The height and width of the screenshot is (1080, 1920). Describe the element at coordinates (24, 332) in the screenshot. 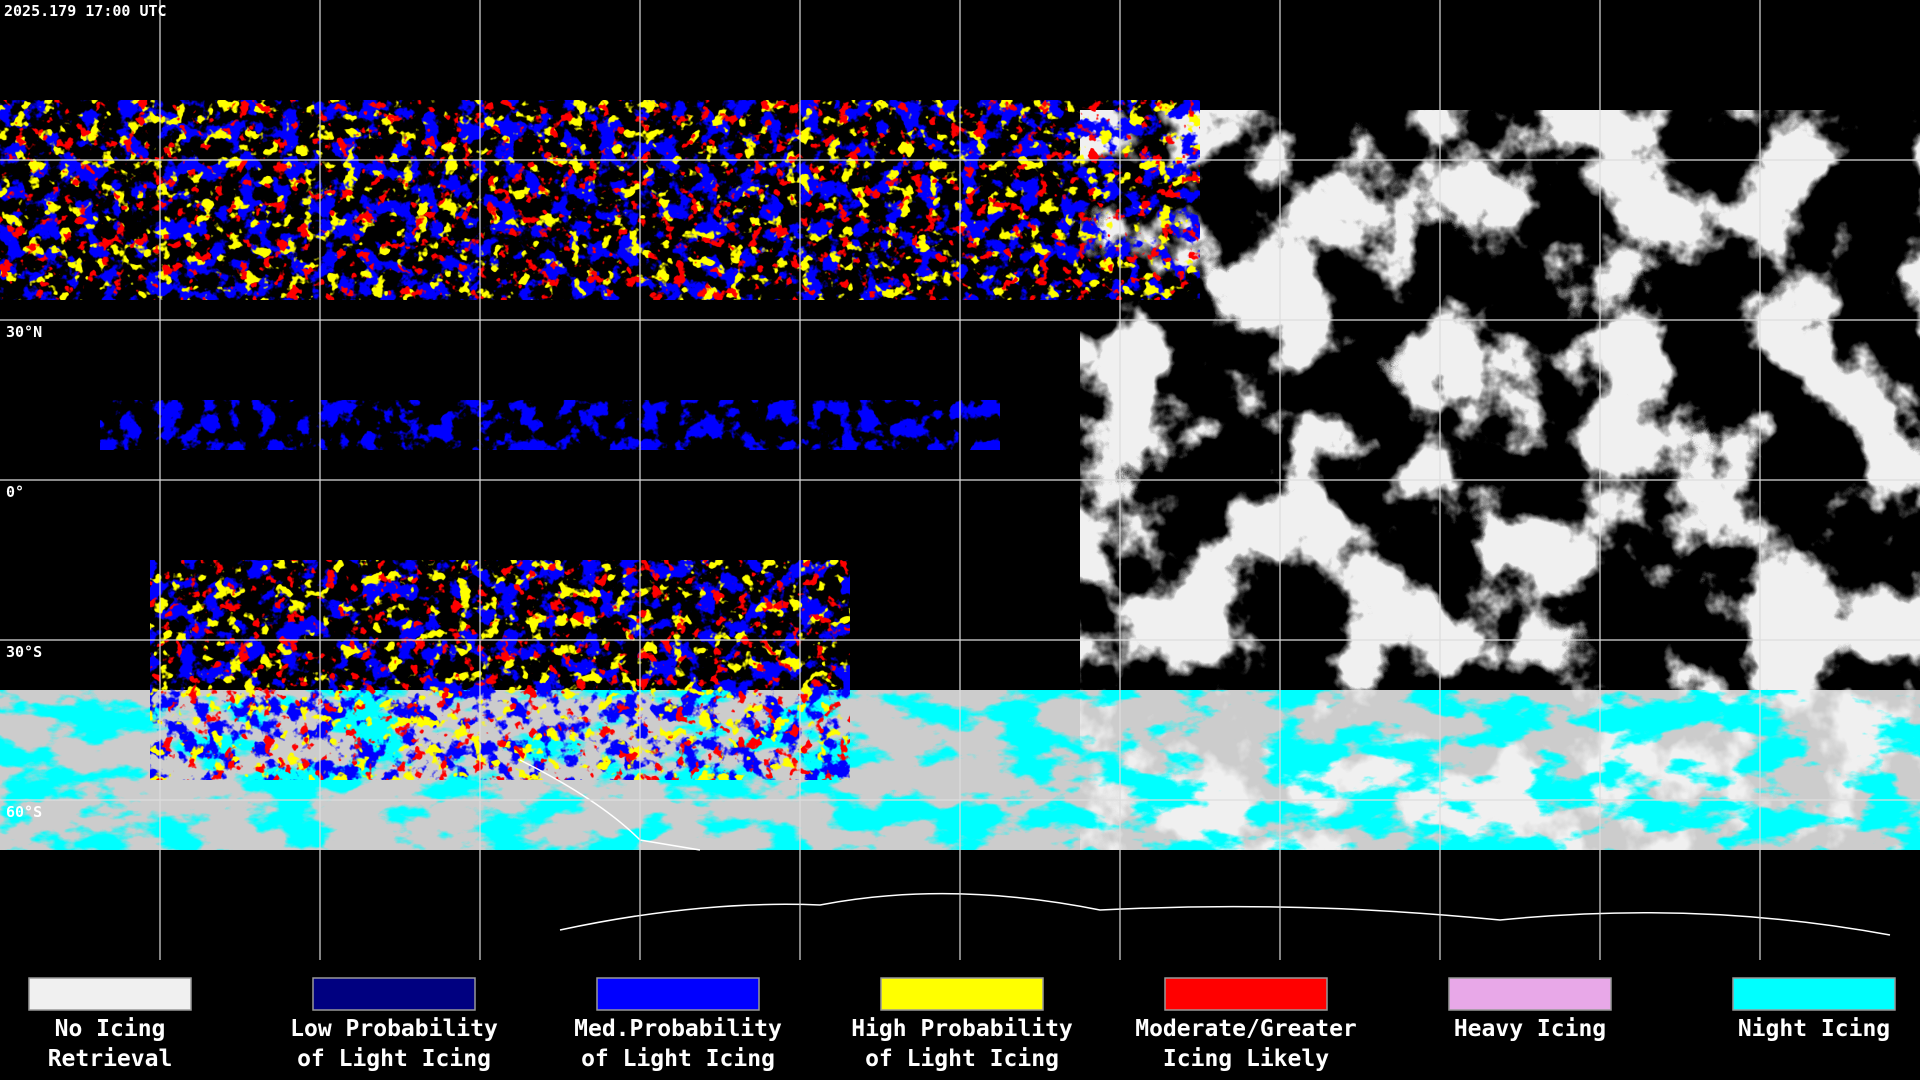

I see `latitude-label: 30°N` at that location.